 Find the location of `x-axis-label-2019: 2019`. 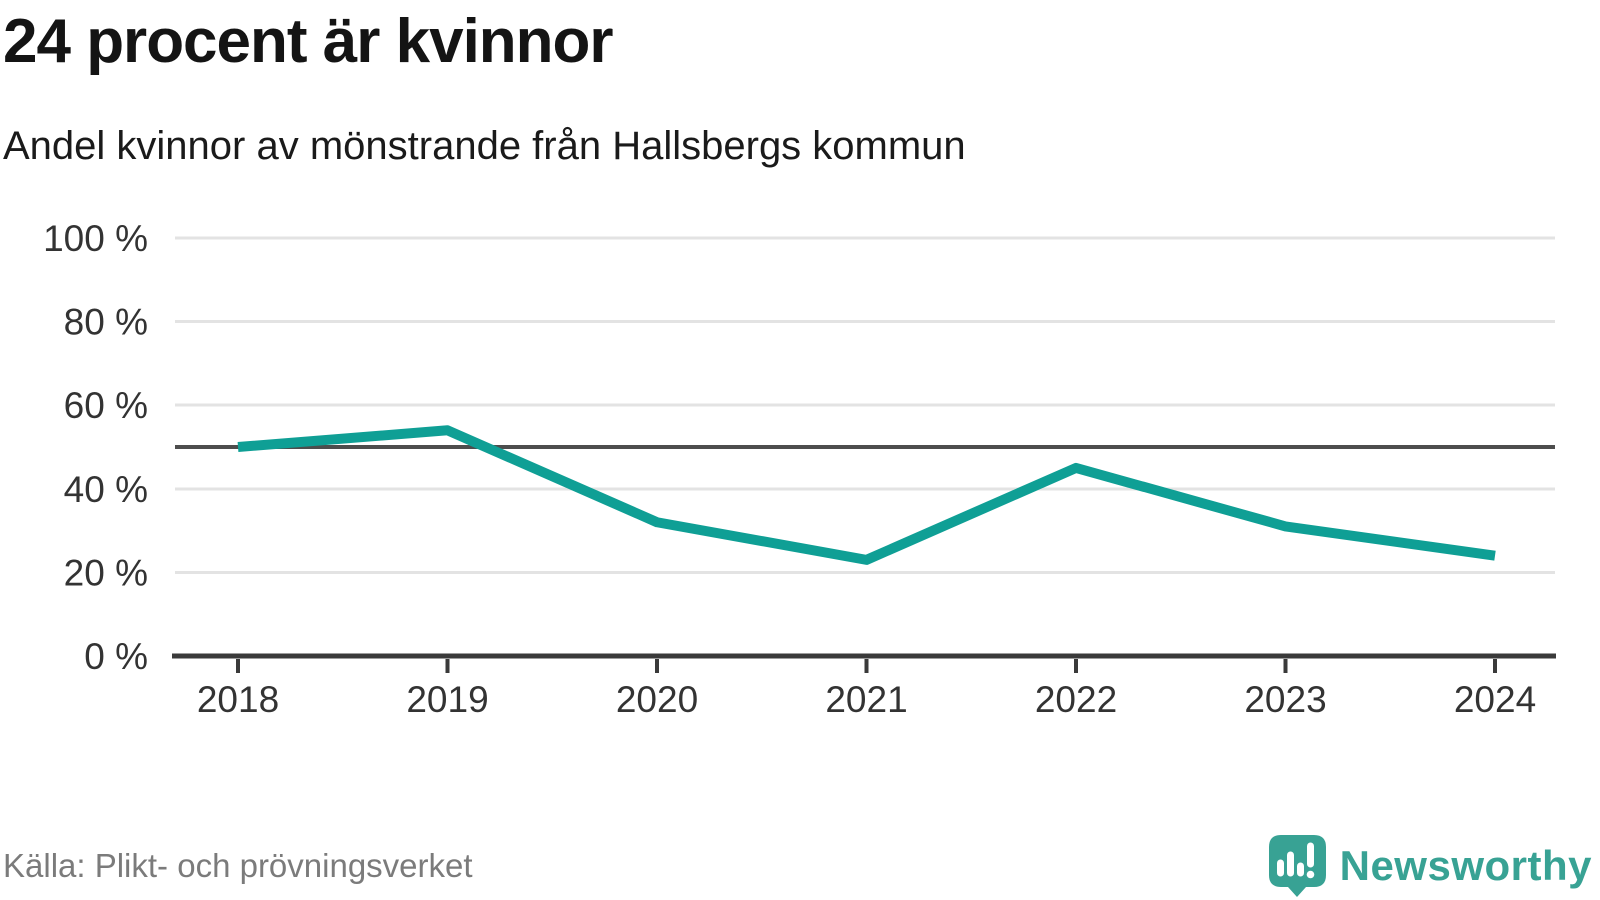

x-axis-label-2019: 2019 is located at coordinates (447, 699).